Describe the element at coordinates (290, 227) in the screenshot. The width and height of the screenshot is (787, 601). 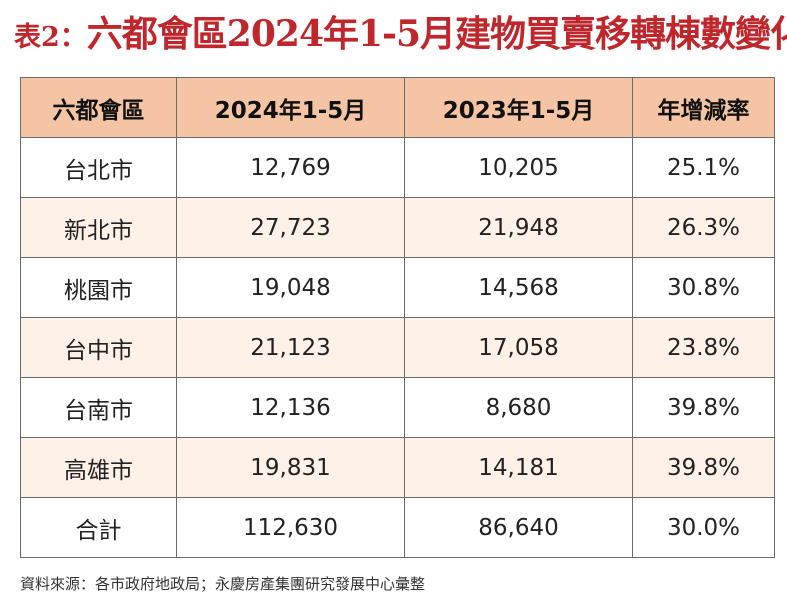
I see `cell-2024: 27,723` at that location.